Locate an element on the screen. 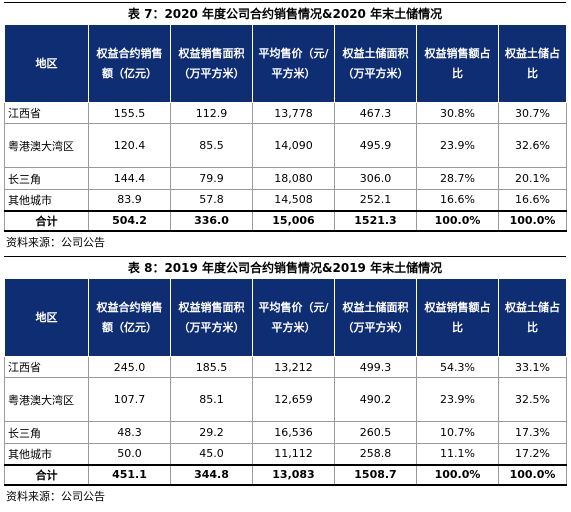  value-cell: 120.4 is located at coordinates (129, 145).